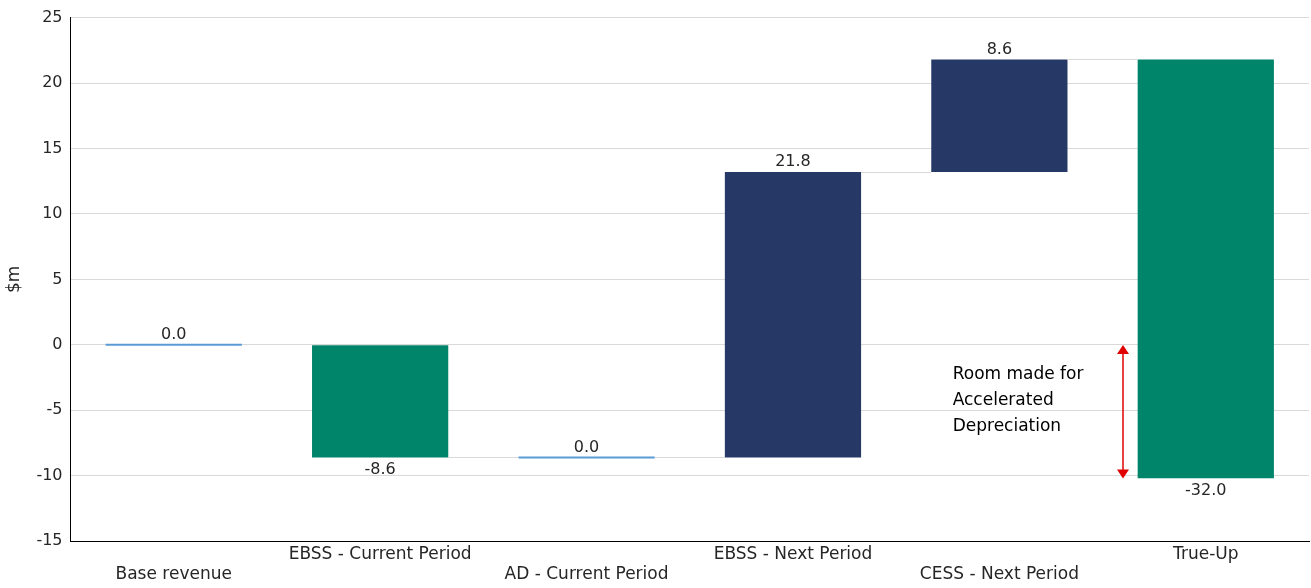 This screenshot has width=1311, height=588. What do you see at coordinates (52, 82) in the screenshot?
I see `y-tick-label: 20` at bounding box center [52, 82].